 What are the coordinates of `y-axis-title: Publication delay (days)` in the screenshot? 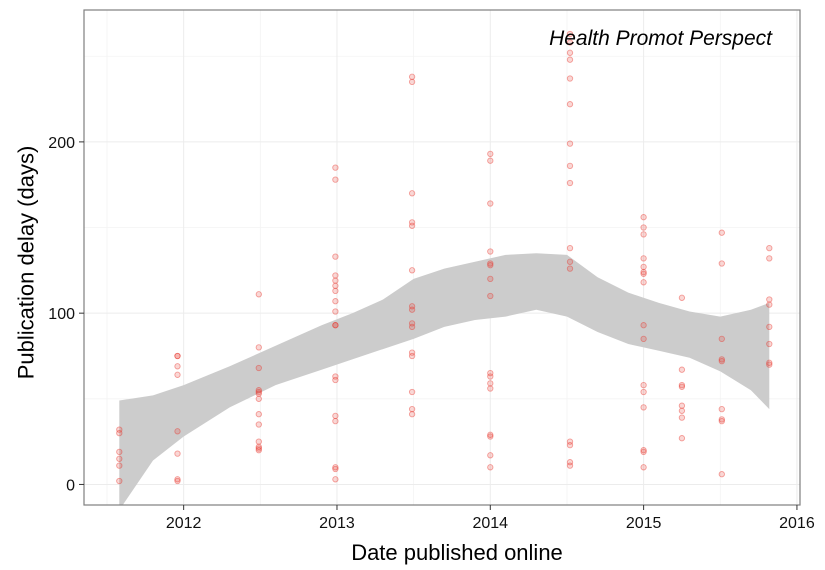 It's located at (26, 263).